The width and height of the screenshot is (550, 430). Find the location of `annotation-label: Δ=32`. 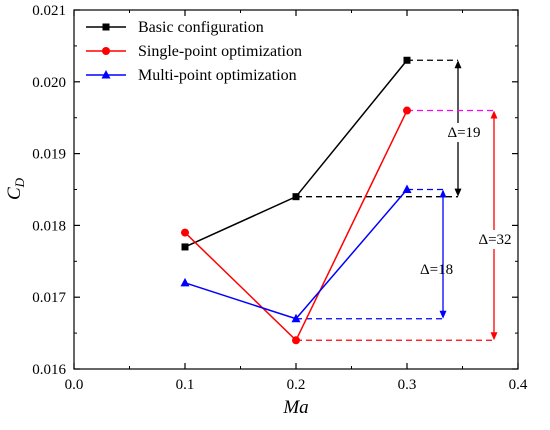

annotation-label: Δ=32 is located at coordinates (494, 240).